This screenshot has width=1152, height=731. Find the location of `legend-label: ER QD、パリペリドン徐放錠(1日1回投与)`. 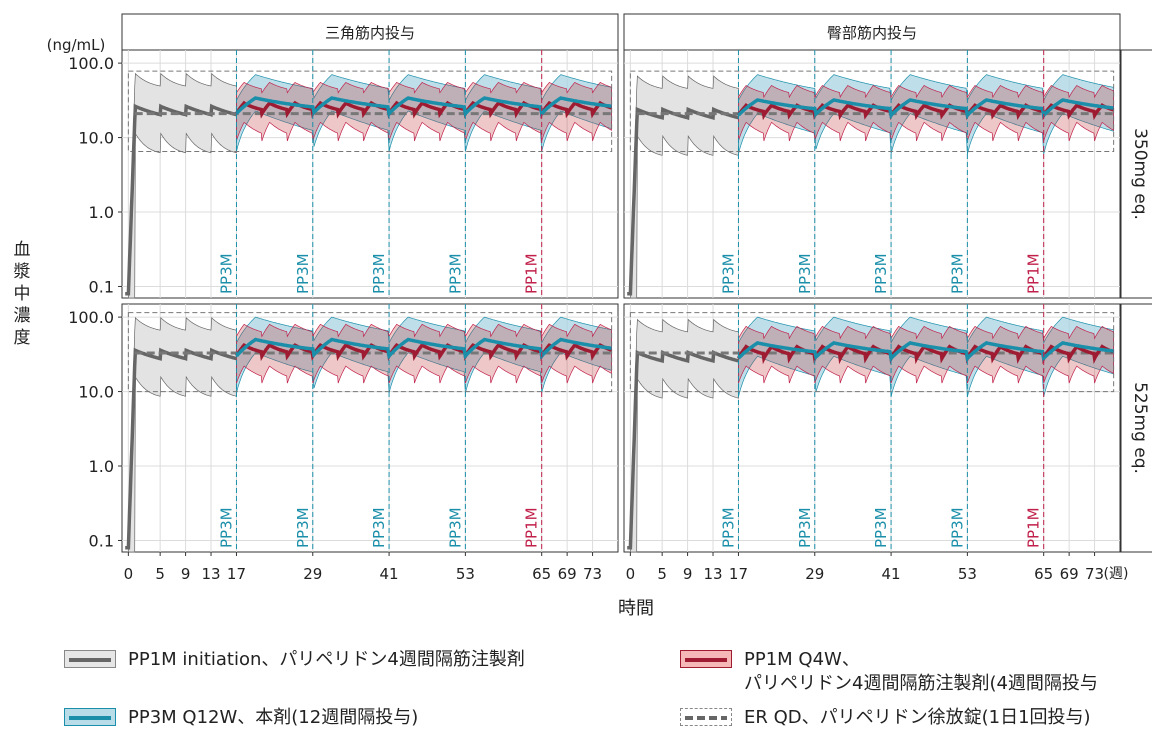

legend-label: ER QD、パリペリドン徐放錠(1日1回投与) is located at coordinates (917, 717).